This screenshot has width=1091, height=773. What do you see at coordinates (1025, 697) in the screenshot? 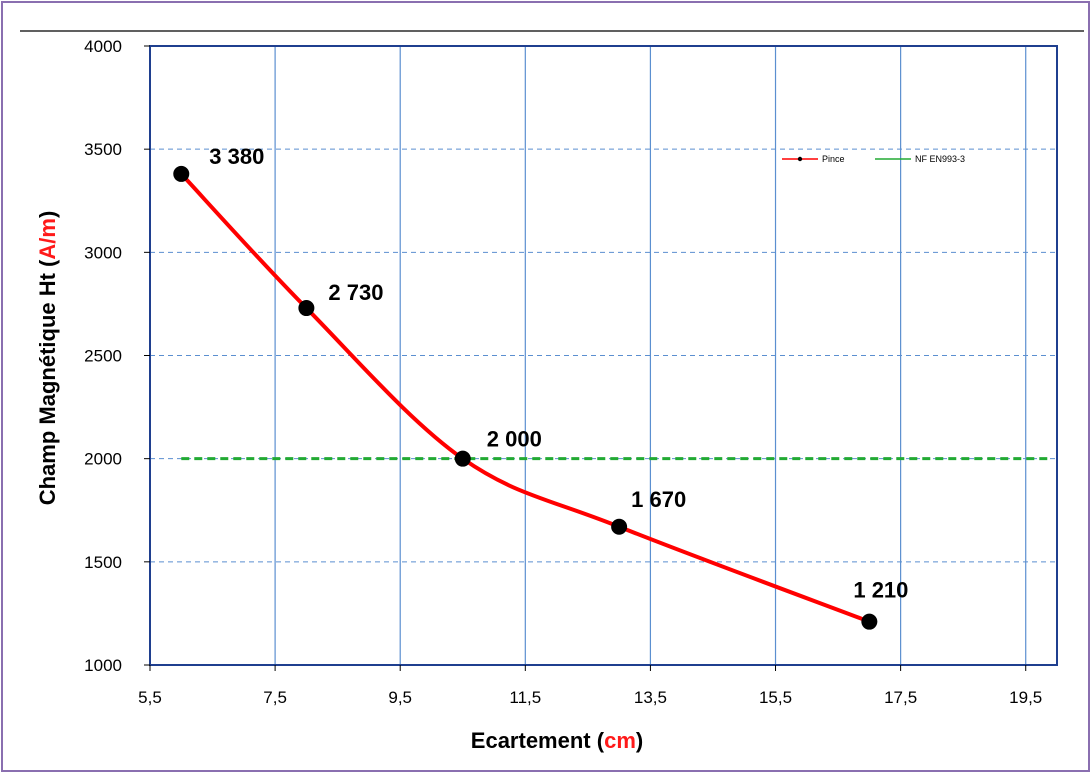
I see `x-tick-label: 19,5` at bounding box center [1025, 697].